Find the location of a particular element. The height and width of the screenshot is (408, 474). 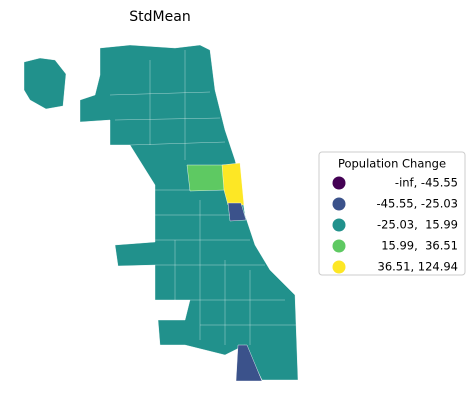

legend-label: 36.51, 124.94 is located at coordinates (418, 267).